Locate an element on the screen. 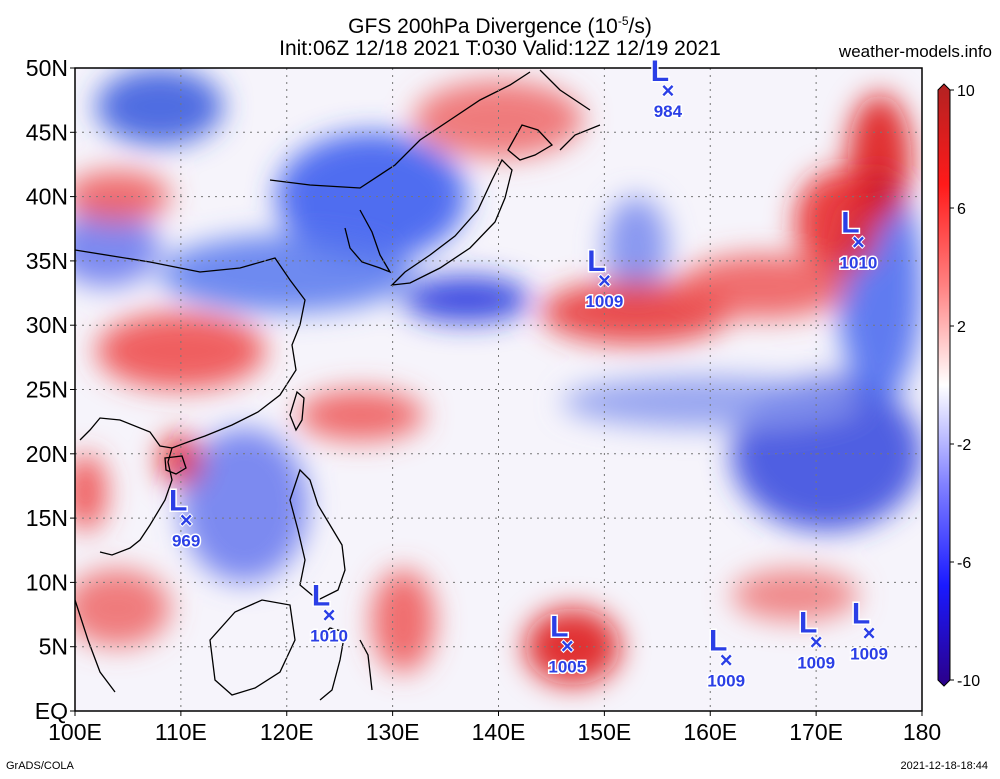 This screenshot has height=779, width=1000. footer-software: GrADS/COLA is located at coordinates (40, 766).